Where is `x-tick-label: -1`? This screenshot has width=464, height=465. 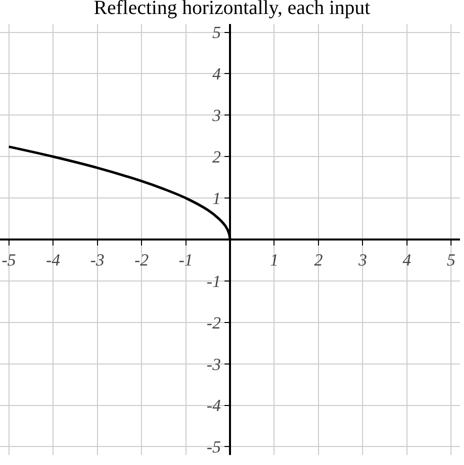 x-tick-label: -1 is located at coordinates (185, 260).